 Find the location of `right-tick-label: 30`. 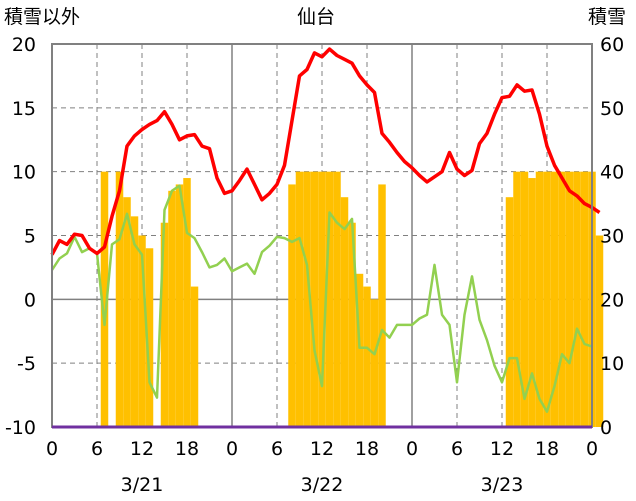

right-tick-label: 30 is located at coordinates (612, 237).